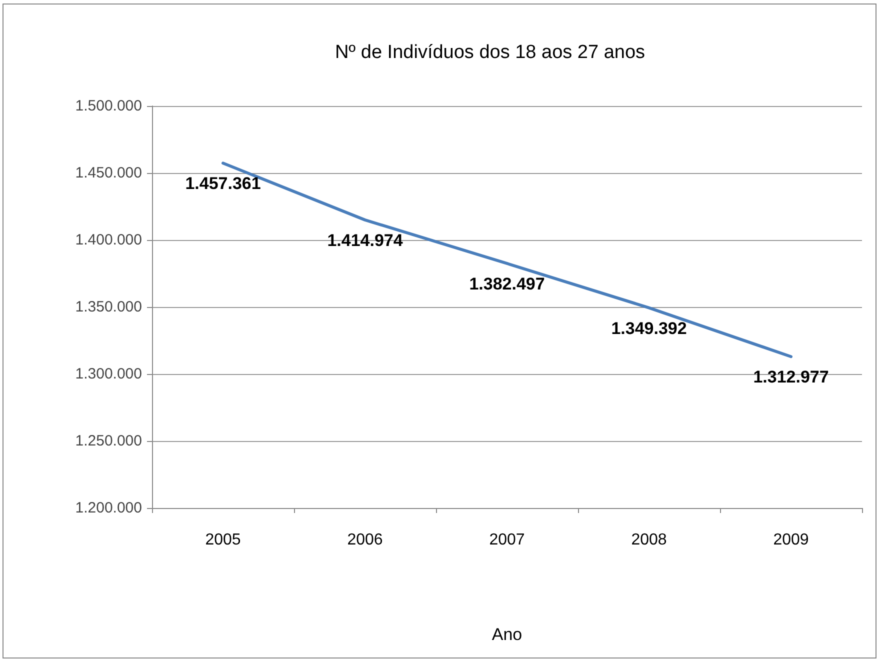 The image size is (880, 661). Describe the element at coordinates (791, 540) in the screenshot. I see `x-tick-label: 2009` at that location.